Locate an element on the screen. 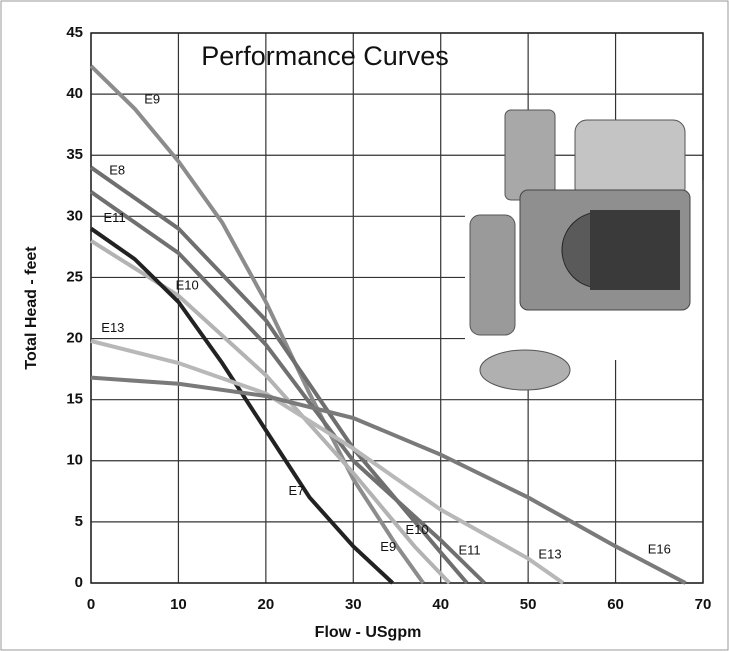  x-tick-label: 0 is located at coordinates (91, 604).